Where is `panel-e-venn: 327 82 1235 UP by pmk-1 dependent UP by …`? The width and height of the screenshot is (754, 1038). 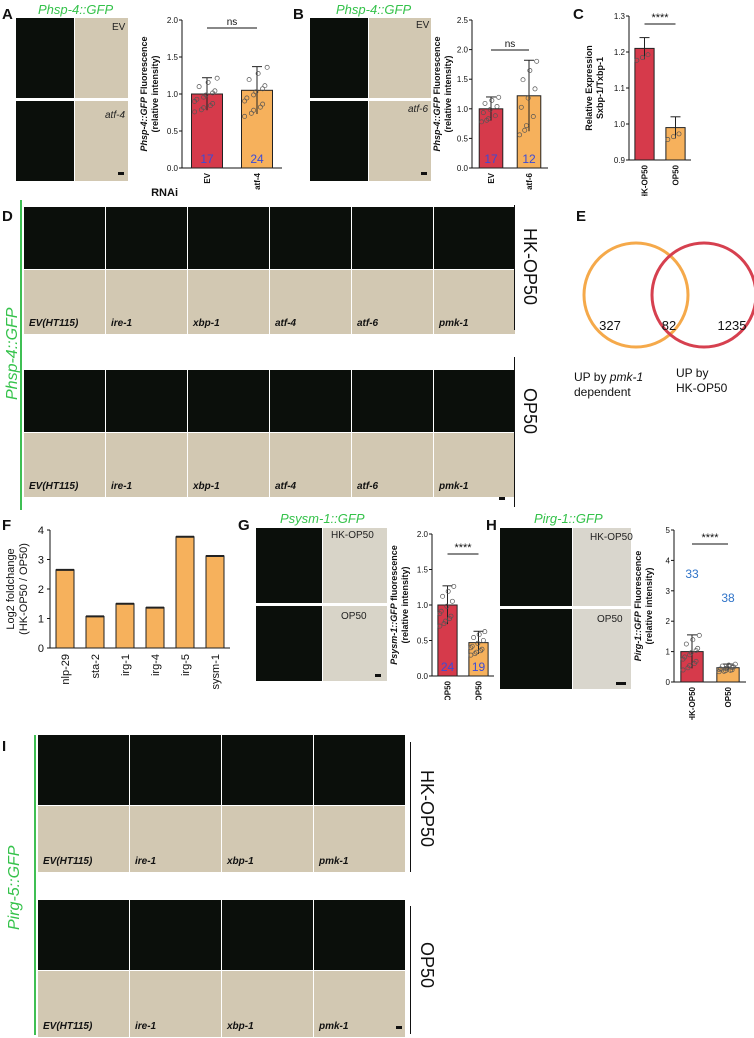
panel-e-venn: 327 82 1235 UP by pmk-1 dependent UP by … is located at coordinates (664, 320).